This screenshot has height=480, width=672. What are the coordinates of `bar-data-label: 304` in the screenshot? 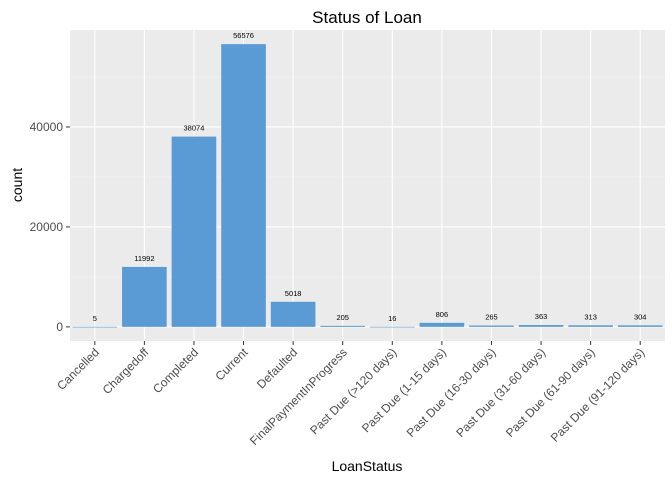 It's located at (640, 316).